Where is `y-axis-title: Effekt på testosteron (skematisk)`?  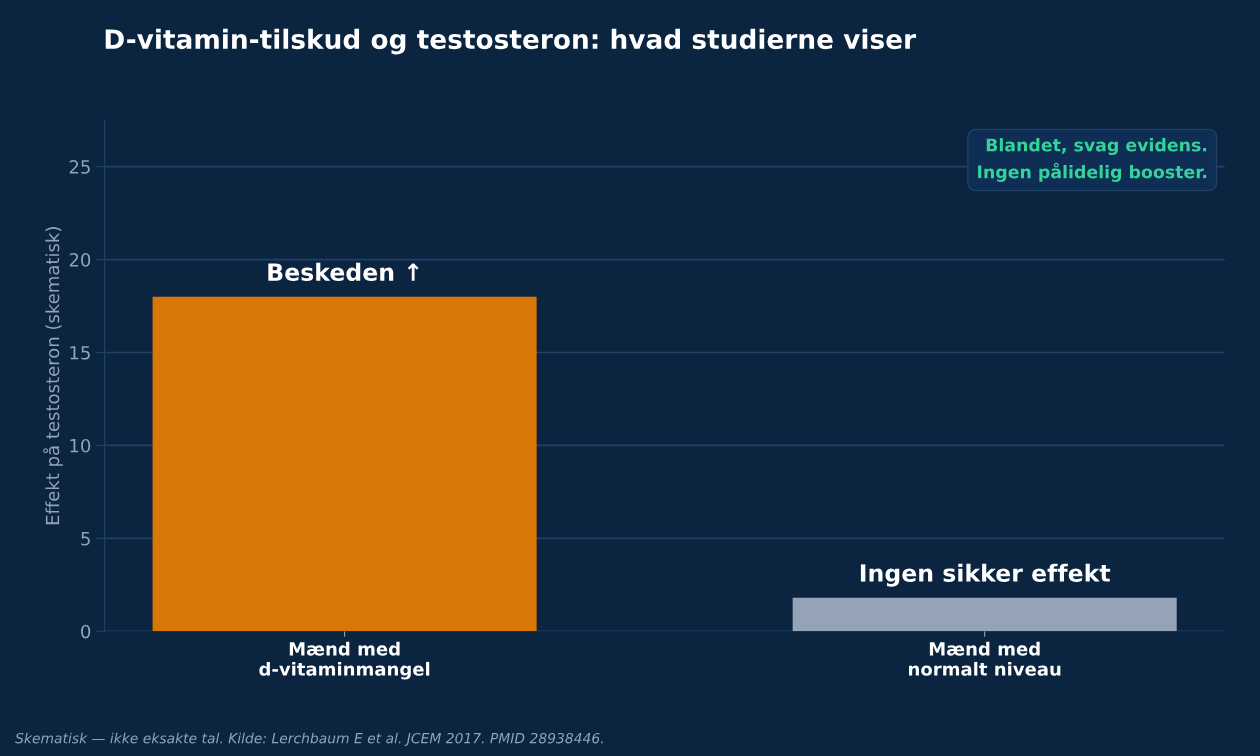
y-axis-title: Effekt på testosteron (skematisk) is located at coordinates (53, 376).